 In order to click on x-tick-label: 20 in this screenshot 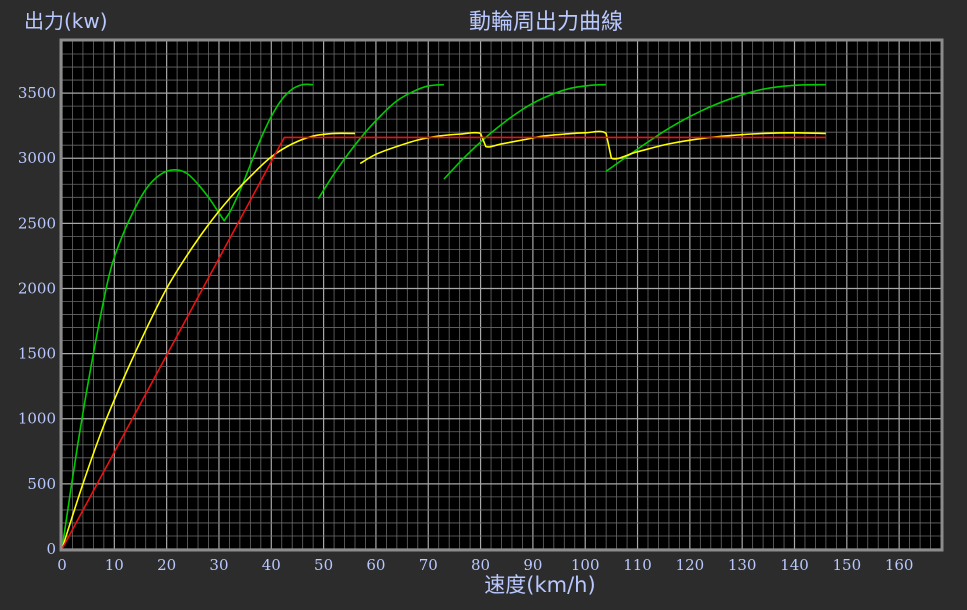, I will do `click(166, 565)`.